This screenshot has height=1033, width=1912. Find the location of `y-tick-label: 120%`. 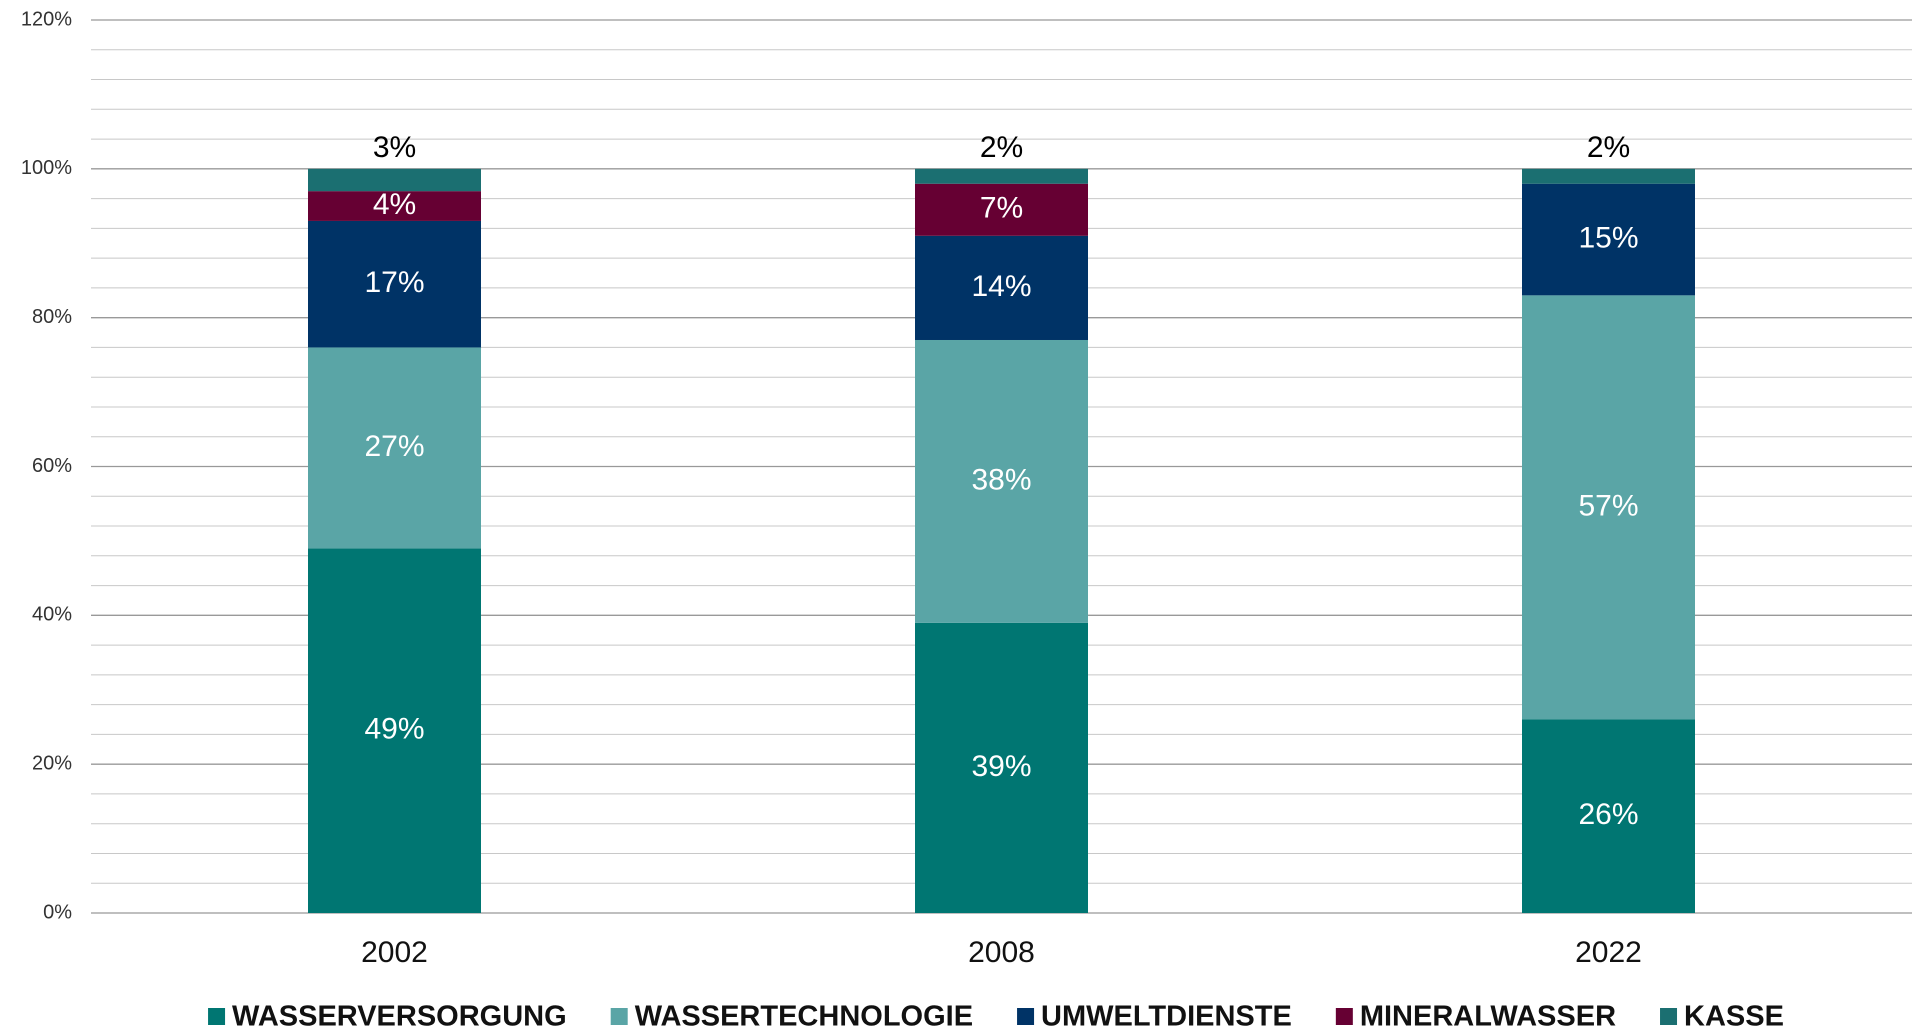

y-tick-label: 120% is located at coordinates (46, 19).